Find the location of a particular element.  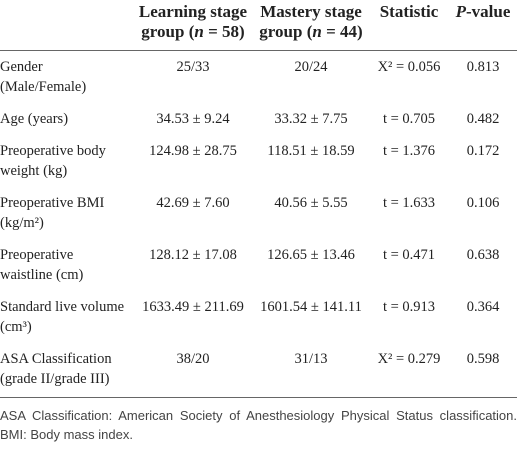

table-cell: 126.65 ± 13.46 is located at coordinates (311, 255).